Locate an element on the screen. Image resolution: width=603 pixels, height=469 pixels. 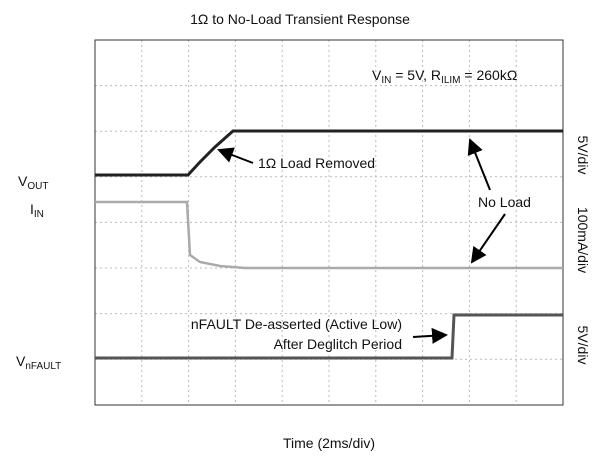
vout-trace is located at coordinates (329, 153).